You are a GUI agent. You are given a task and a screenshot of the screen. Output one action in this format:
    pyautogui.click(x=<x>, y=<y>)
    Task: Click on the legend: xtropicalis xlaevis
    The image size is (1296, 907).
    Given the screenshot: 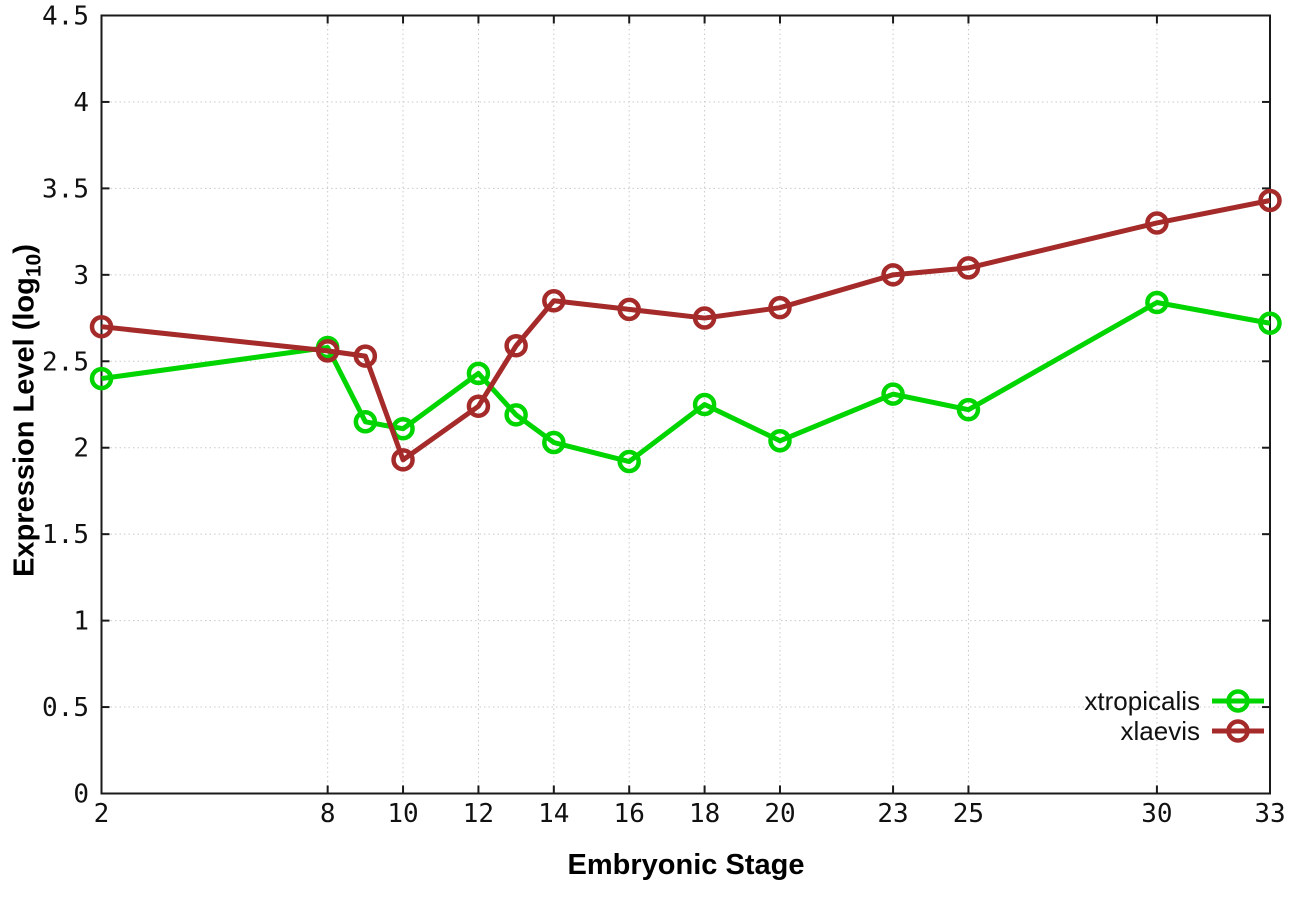 What is the action you would take?
    pyautogui.click(x=1174, y=716)
    